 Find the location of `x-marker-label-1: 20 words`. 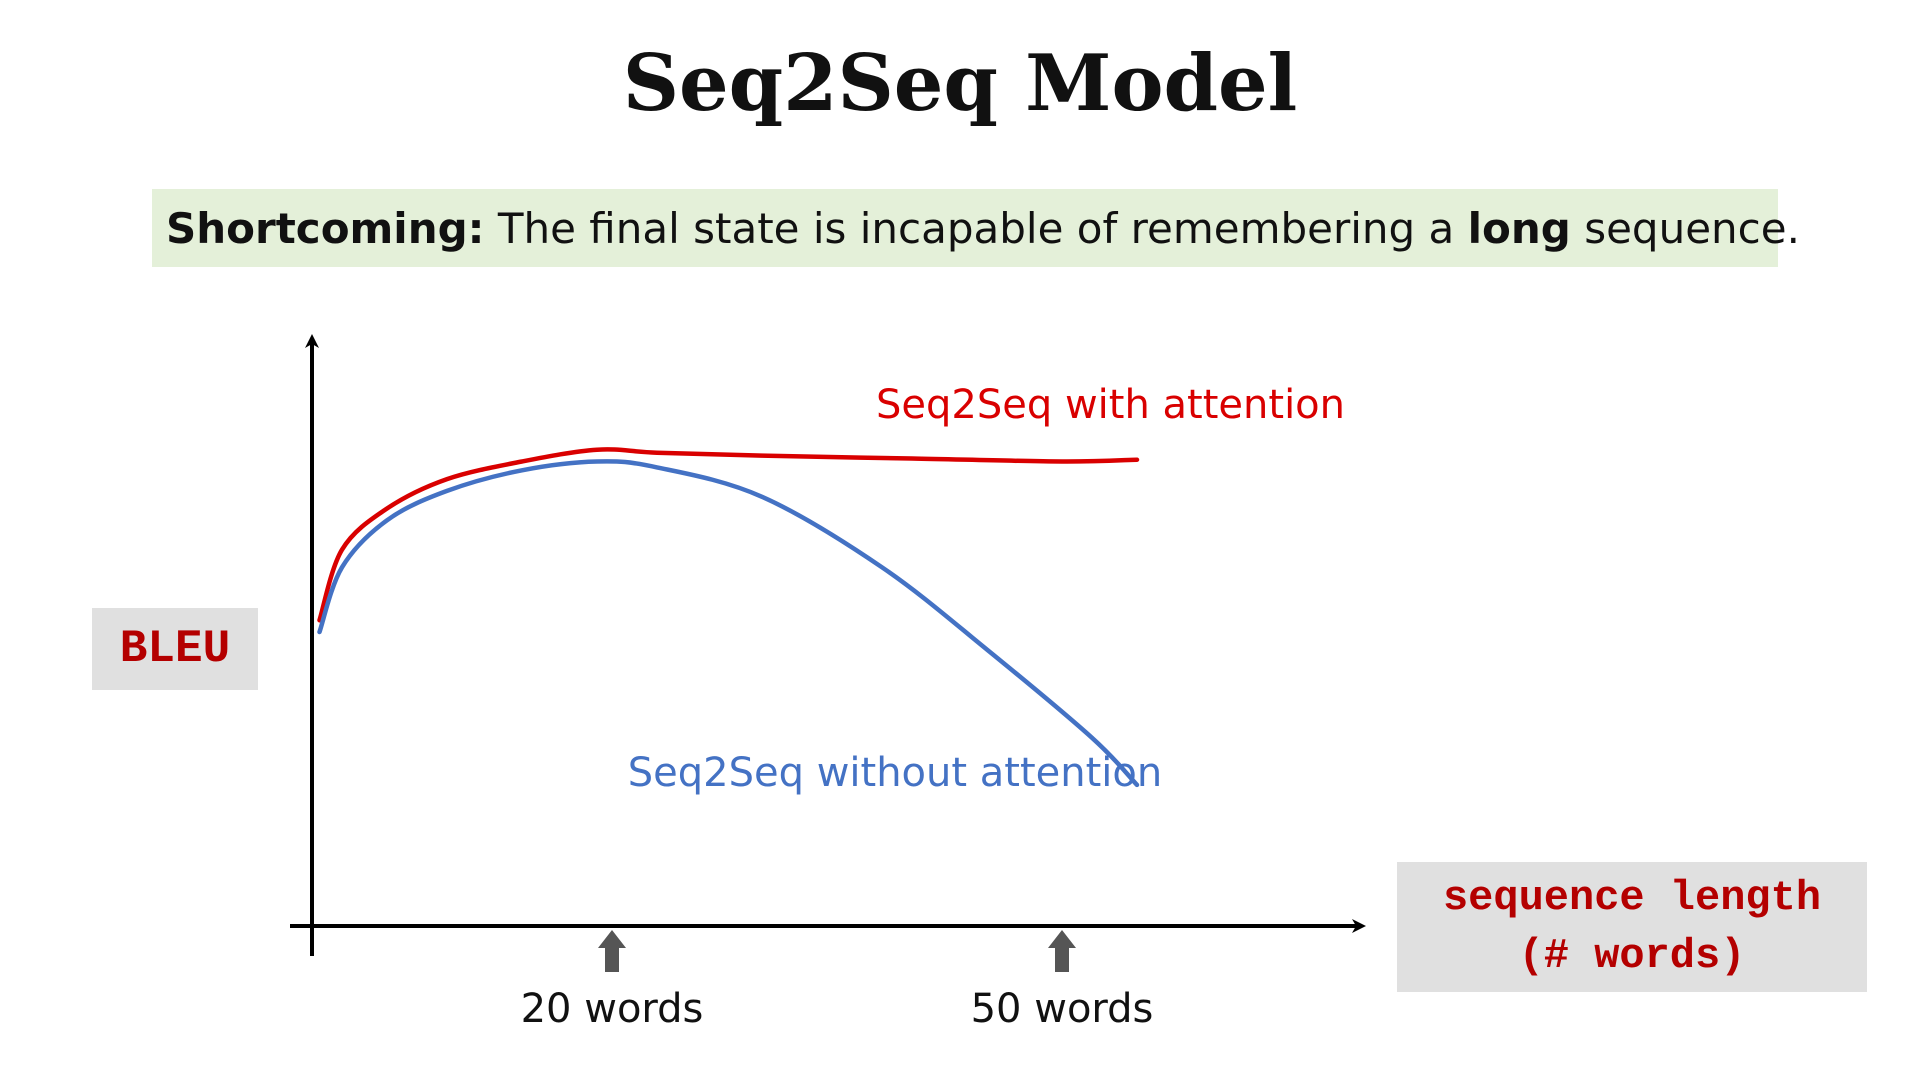

x-marker-label-1: 20 words is located at coordinates (612, 1009).